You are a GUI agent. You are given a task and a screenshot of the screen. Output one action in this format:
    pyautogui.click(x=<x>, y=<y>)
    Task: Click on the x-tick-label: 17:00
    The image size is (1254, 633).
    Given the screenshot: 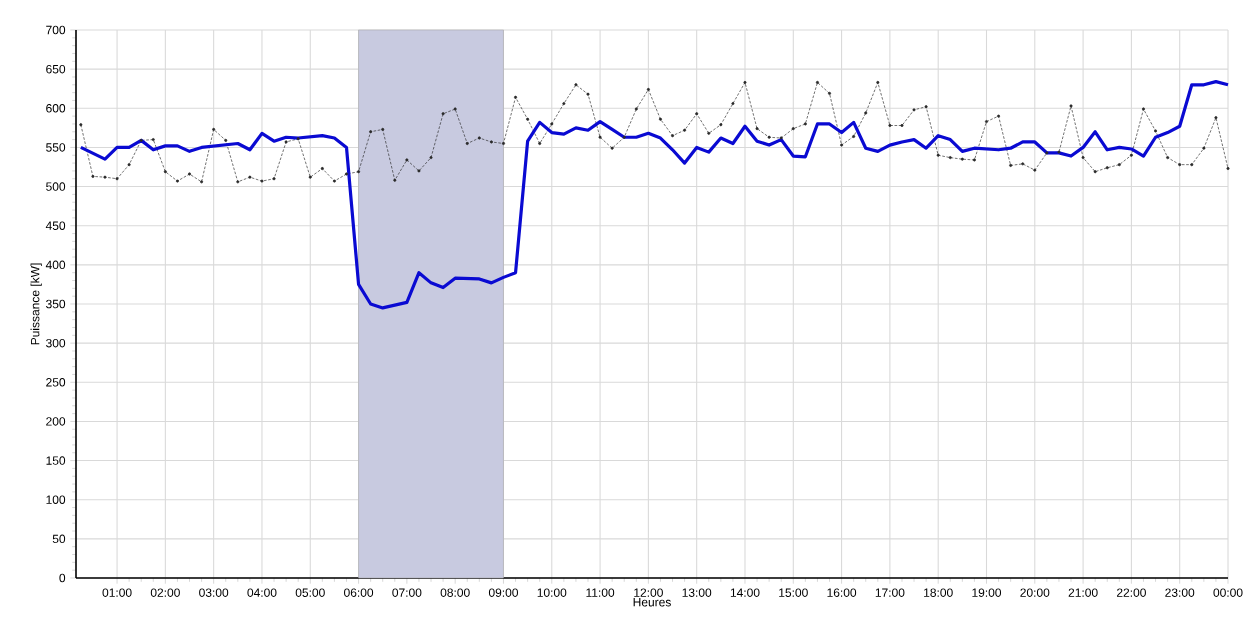 What is the action you would take?
    pyautogui.click(x=890, y=592)
    